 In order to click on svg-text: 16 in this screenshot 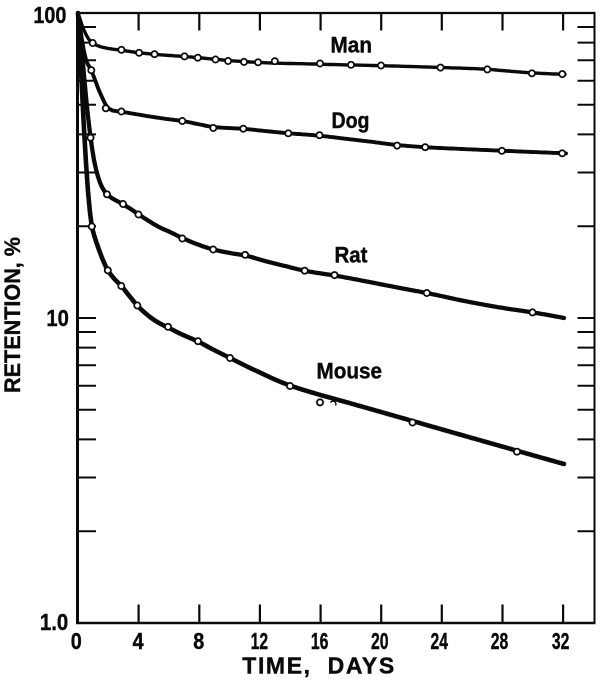, I will do `click(320, 641)`.